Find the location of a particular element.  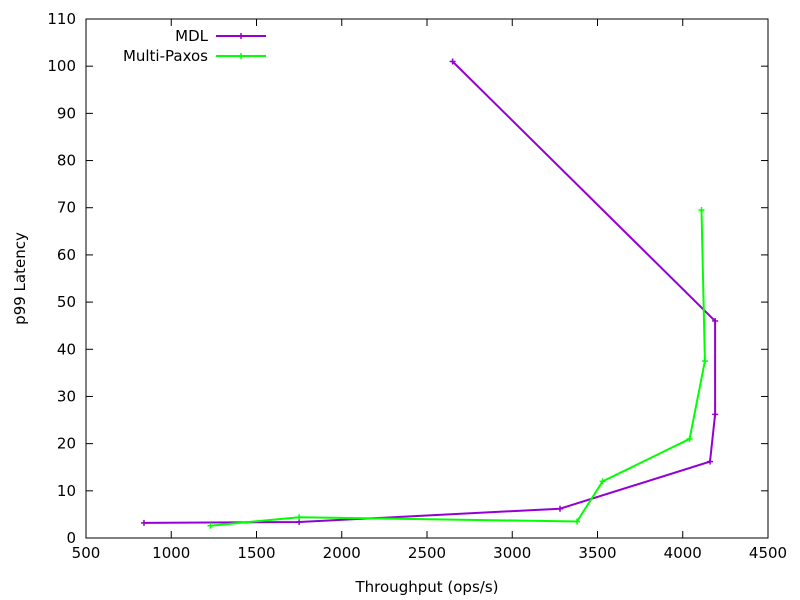

x-tick-label: 4000 is located at coordinates (683, 553).